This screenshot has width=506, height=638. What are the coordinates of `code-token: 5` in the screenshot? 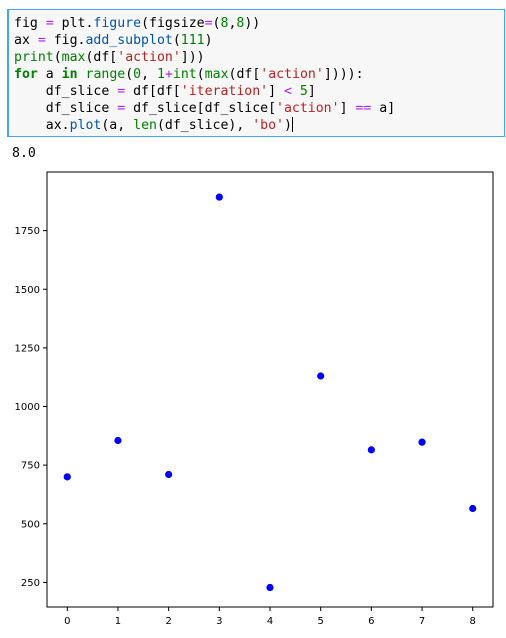 It's located at (303, 91).